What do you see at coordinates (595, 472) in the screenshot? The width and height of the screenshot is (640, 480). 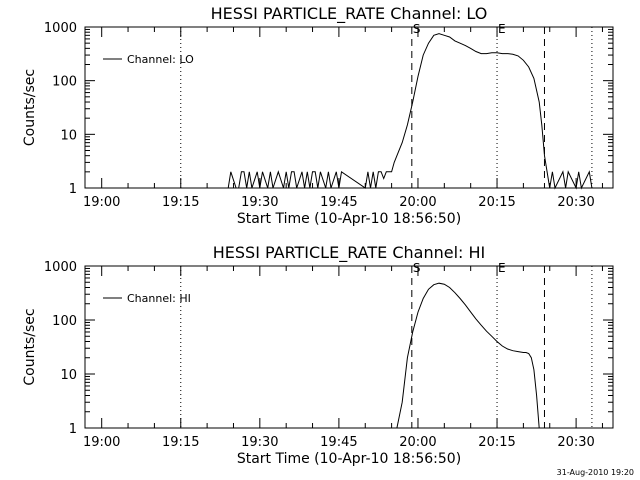 I see `footer-date: 31-Aug-2010 19:20` at bounding box center [595, 472].